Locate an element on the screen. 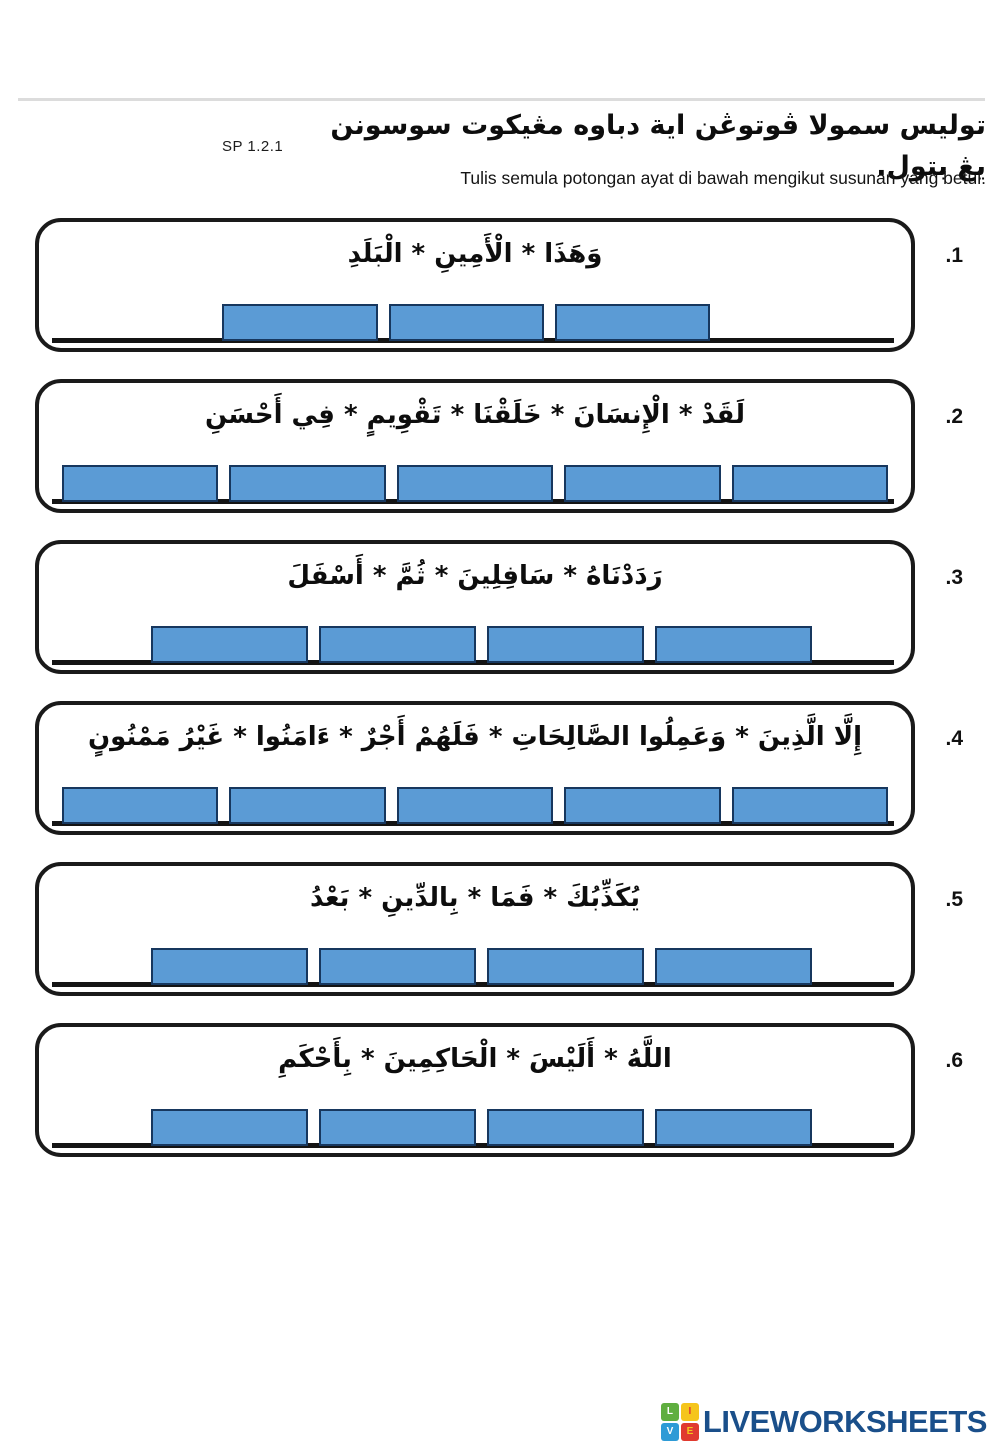 The image size is (1000, 1443). question-number: .1 is located at coordinates (954, 255).